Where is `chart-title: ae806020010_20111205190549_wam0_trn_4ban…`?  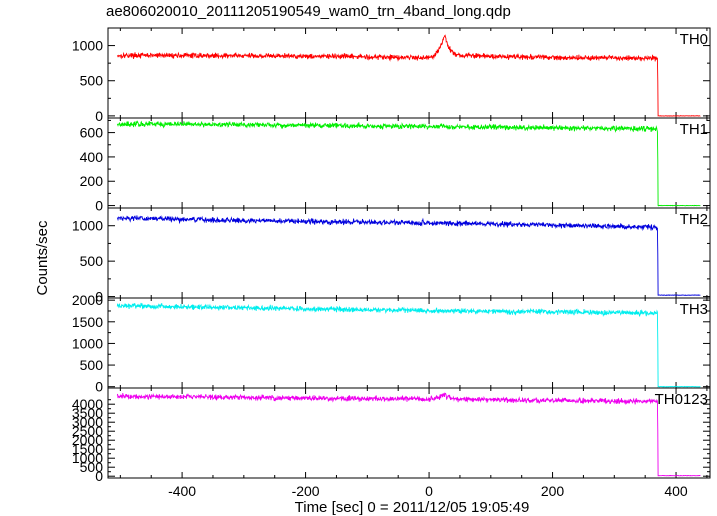 chart-title: ae806020010_20111205190549_wam0_trn_4ban… is located at coordinates (308, 11).